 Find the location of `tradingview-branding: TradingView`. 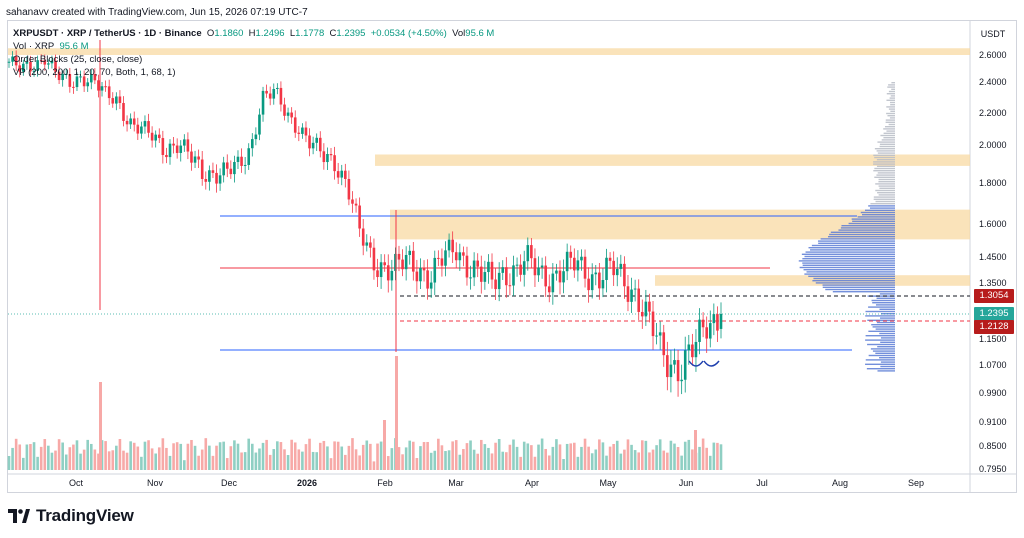

tradingview-branding: TradingView is located at coordinates (71, 516).